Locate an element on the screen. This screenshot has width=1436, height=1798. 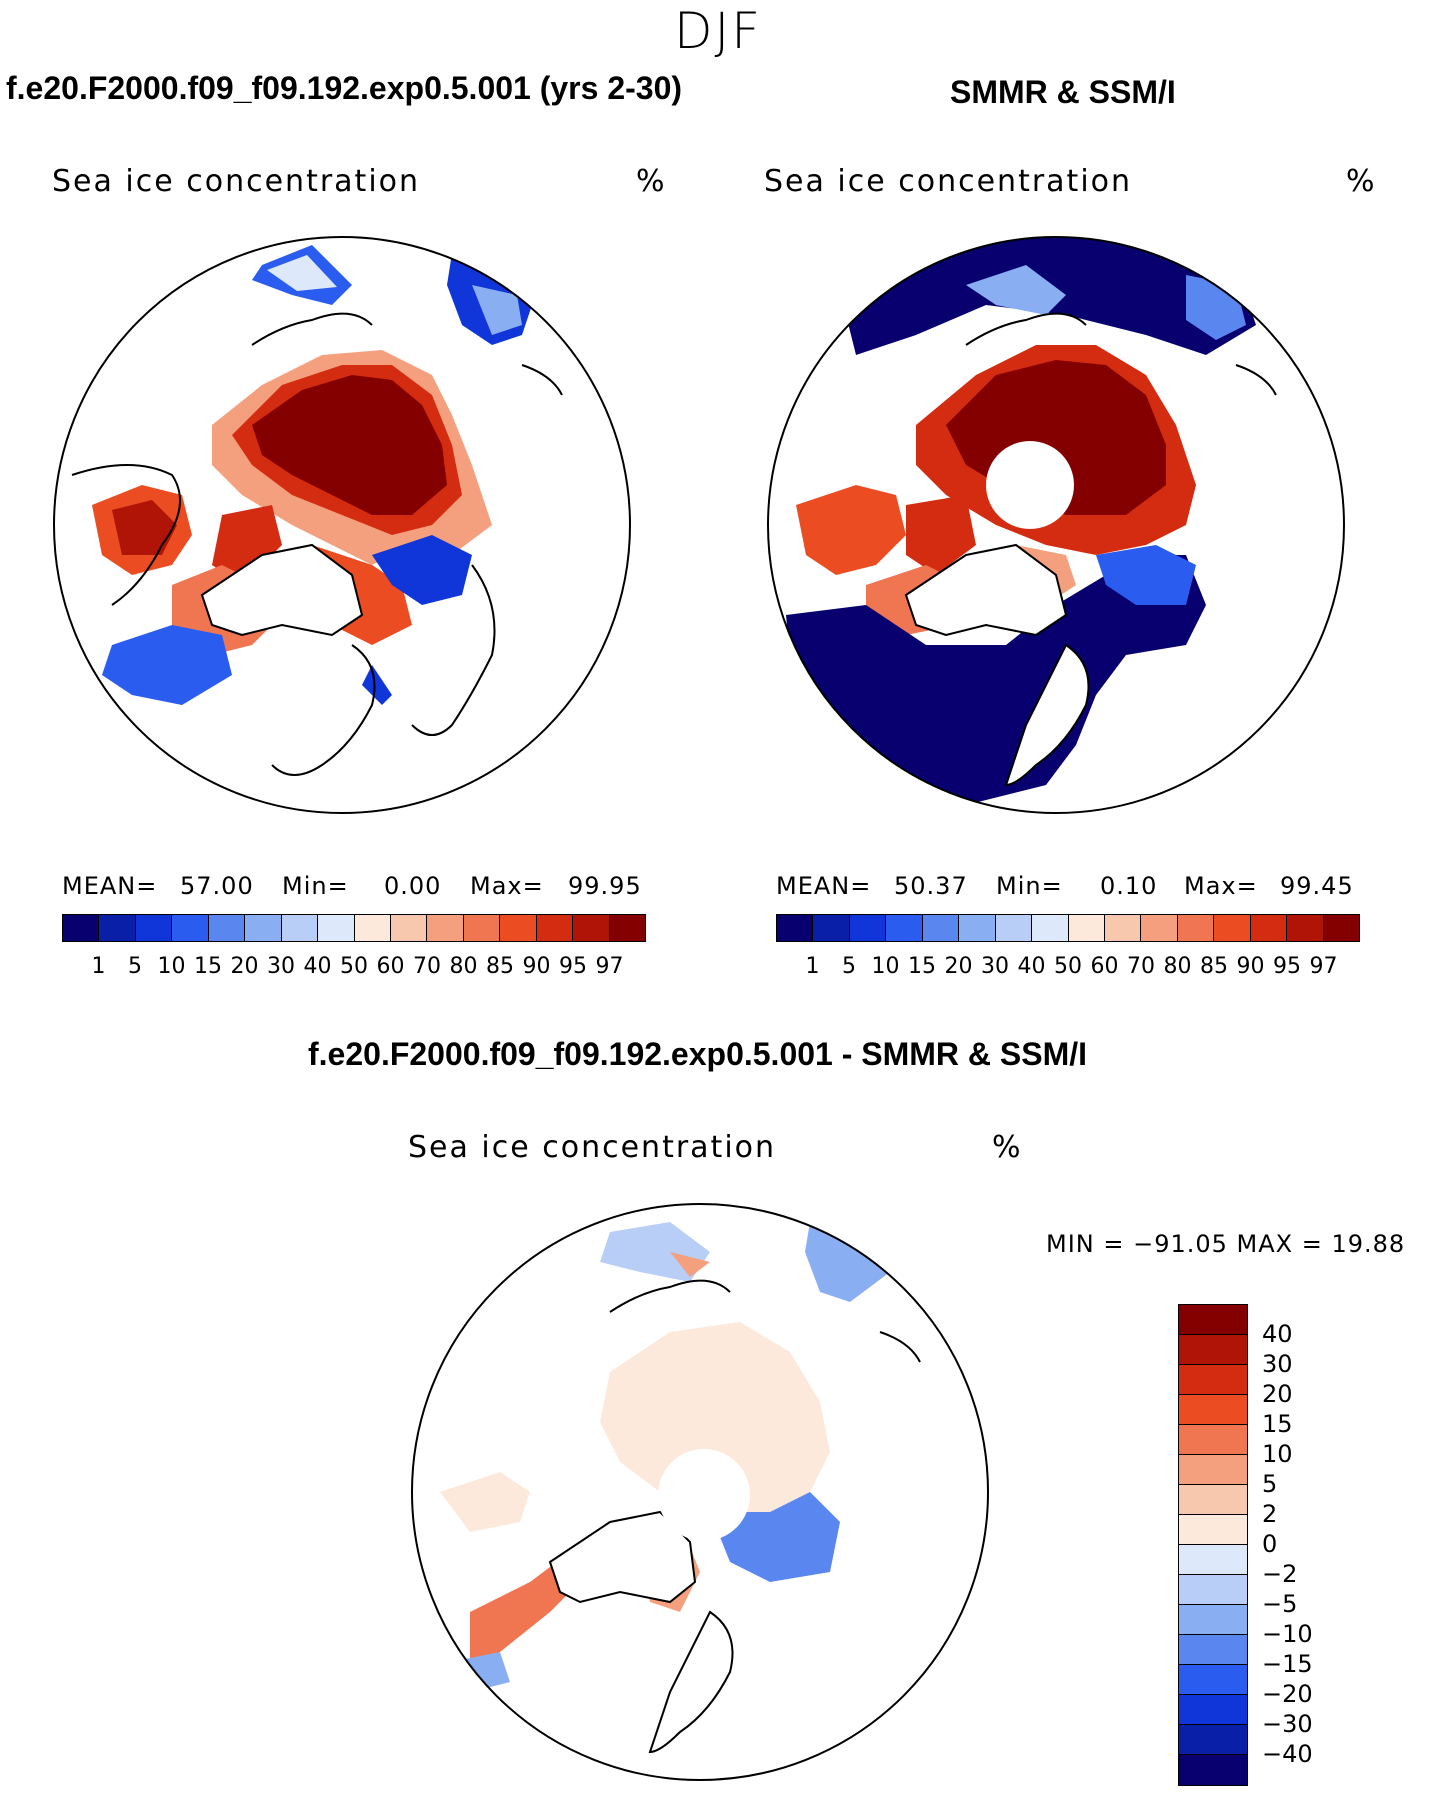
obs-max-value: 99.45 is located at coordinates (1317, 886).